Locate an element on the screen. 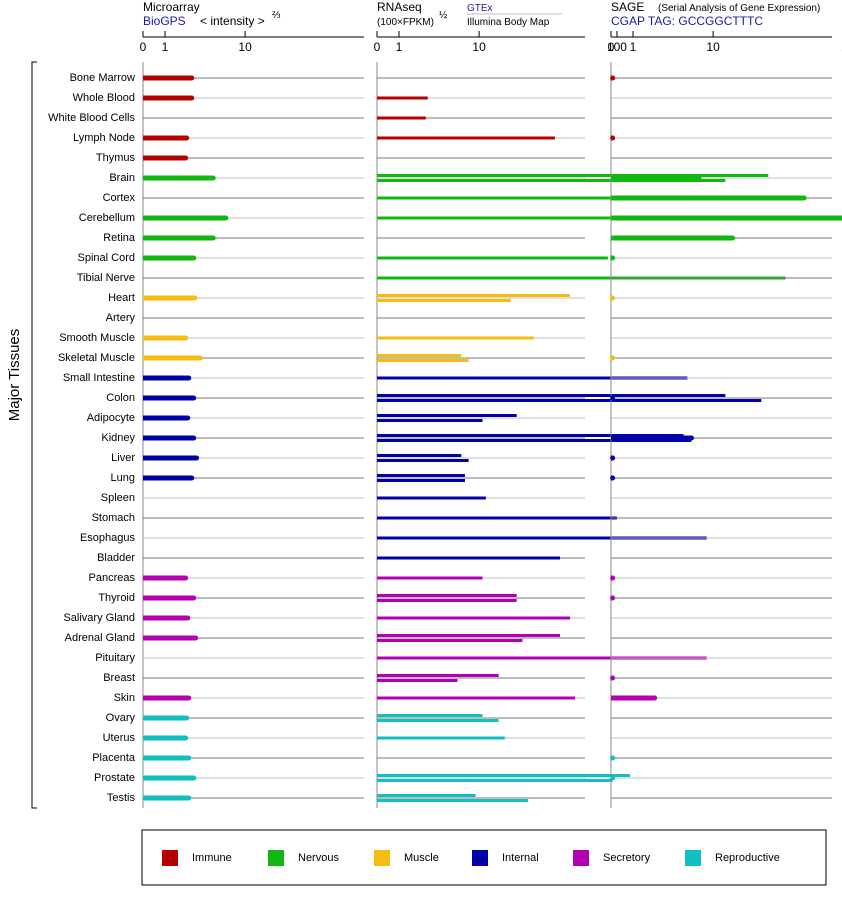  legend-swatch-immune is located at coordinates (170, 858).